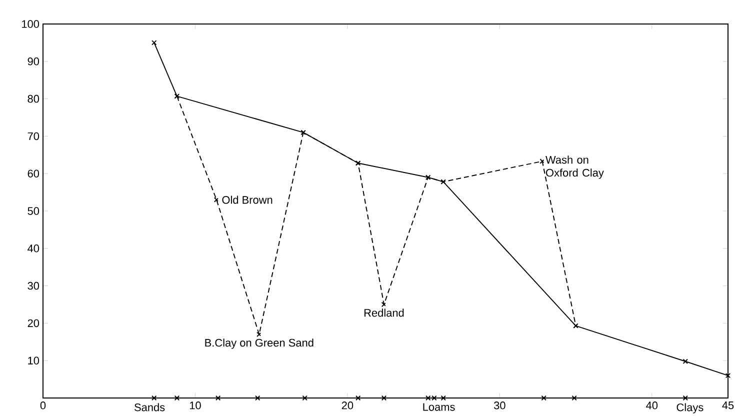 The width and height of the screenshot is (735, 418). What do you see at coordinates (149, 407) in the screenshot?
I see `annotation: Sands` at bounding box center [149, 407].